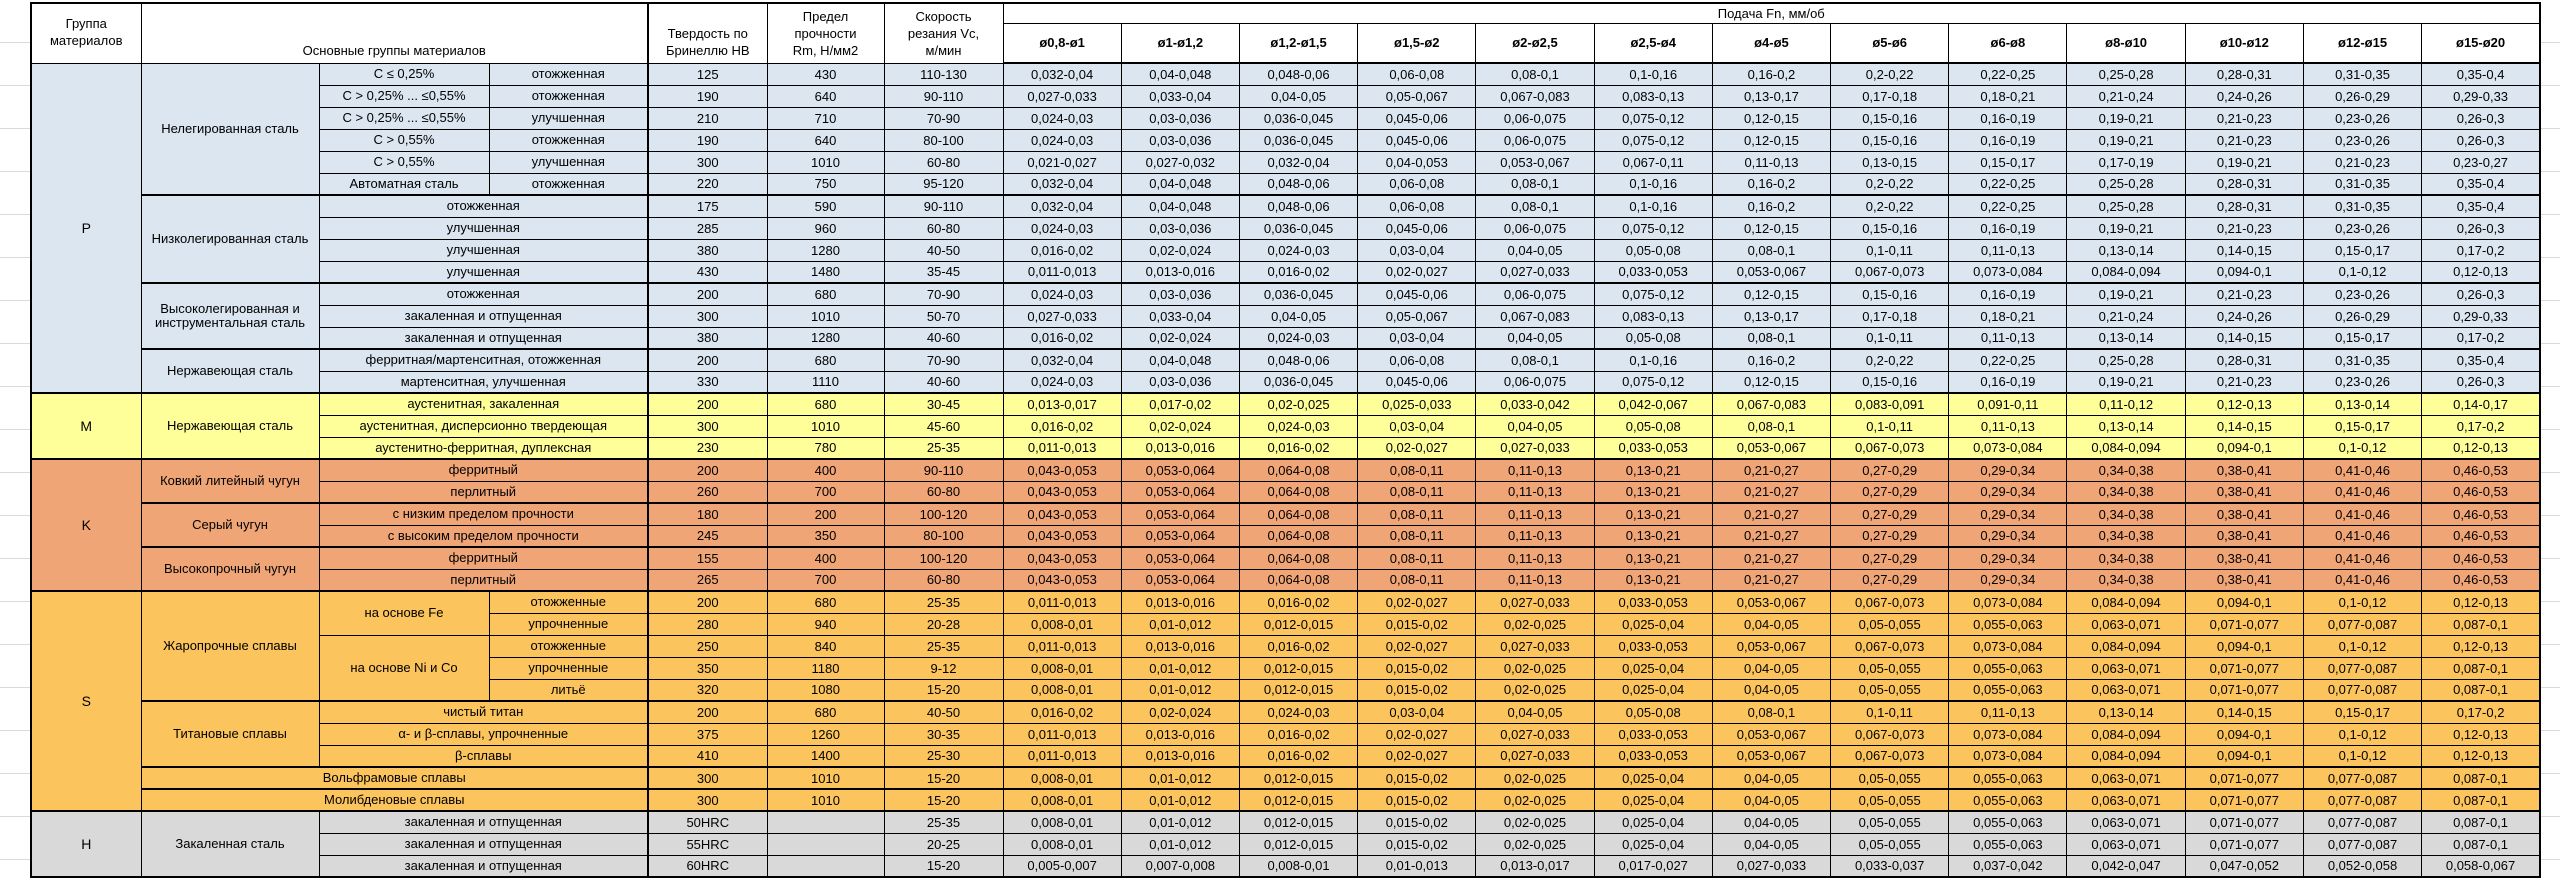 Image resolution: width=2560 pixels, height=880 pixels. I want to click on feed-cell: 0,075-0,12, so click(1653, 382).